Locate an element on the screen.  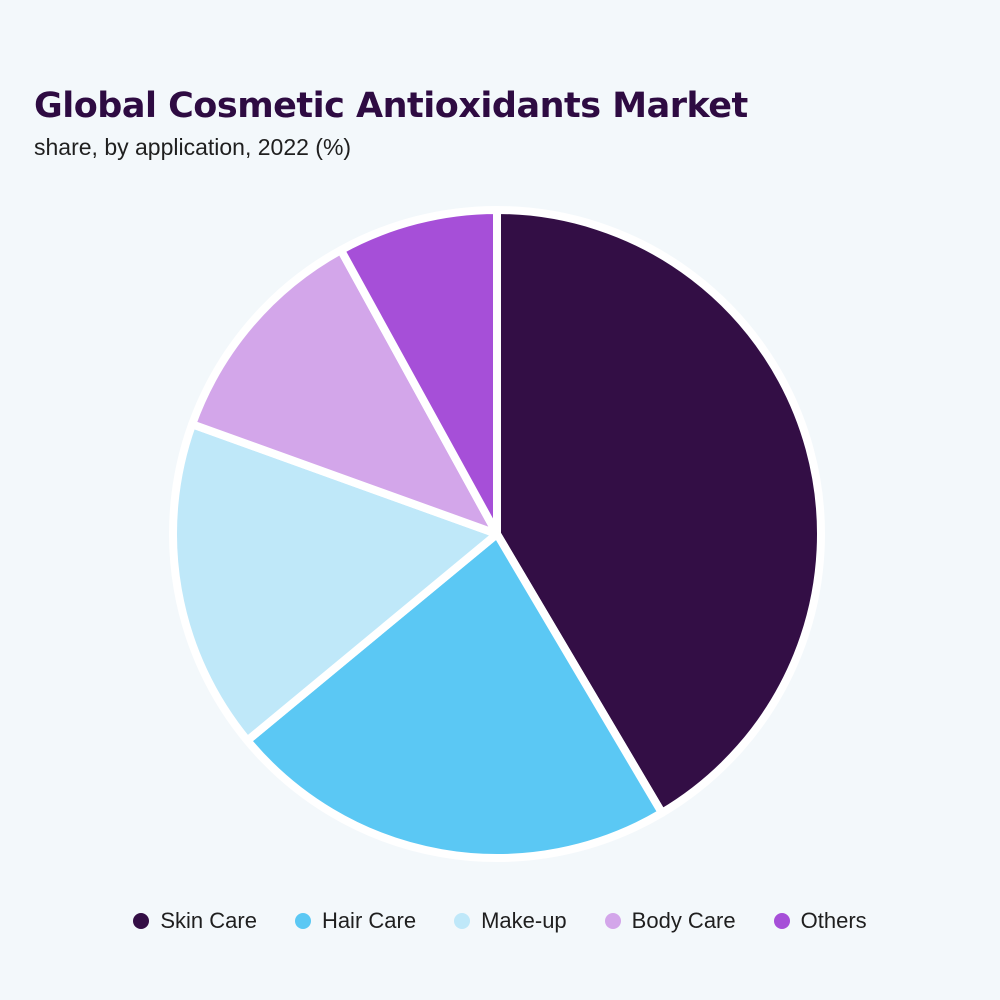
legend-item-make-up: Make-up is located at coordinates (510, 921).